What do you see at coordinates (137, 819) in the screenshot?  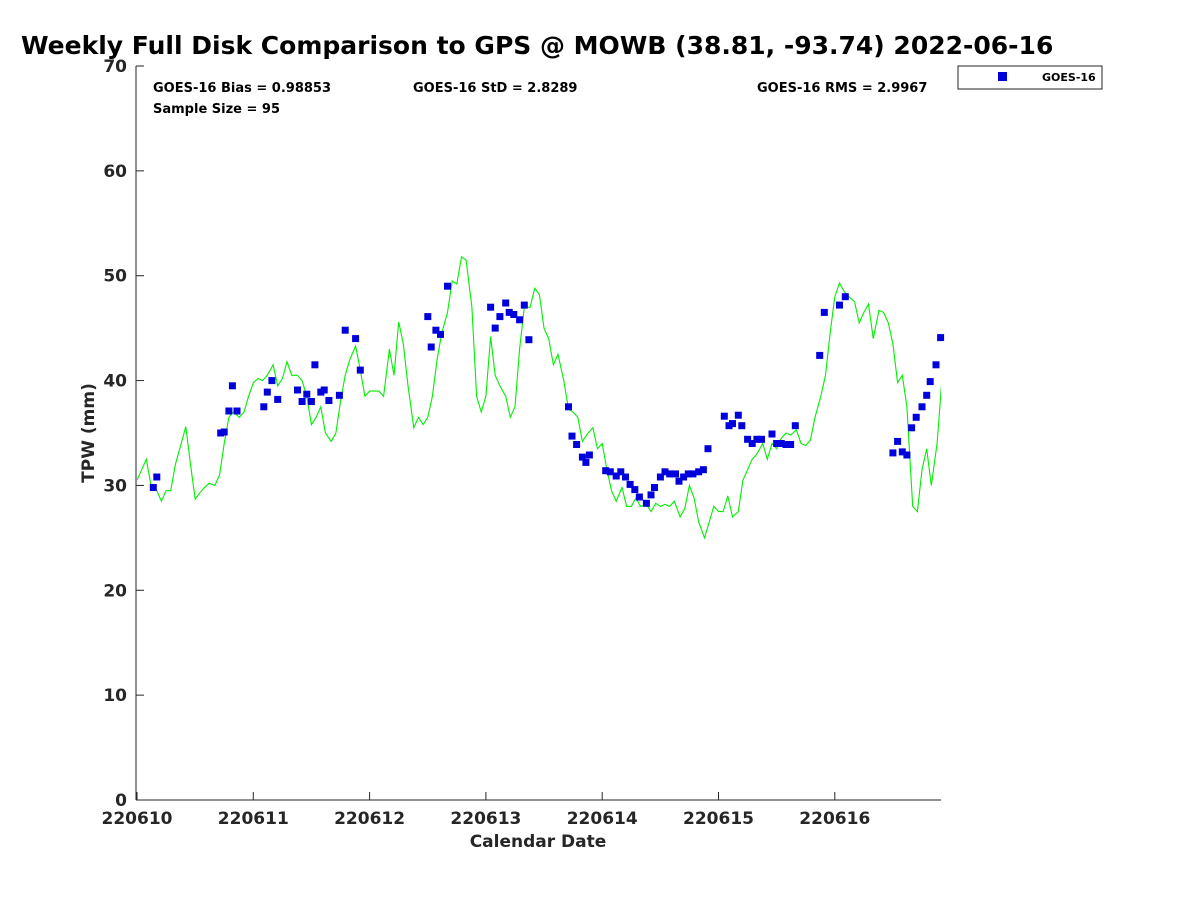 I see `x-tick-label: 220610` at bounding box center [137, 819].